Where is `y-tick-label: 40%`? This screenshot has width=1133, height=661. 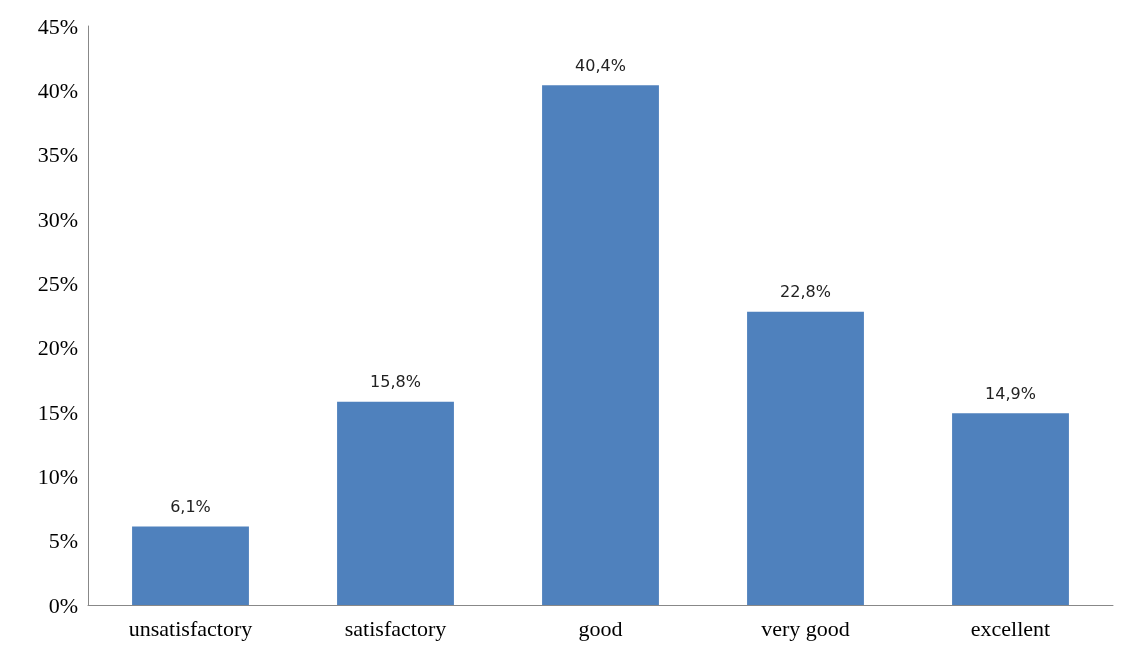 y-tick-label: 40% is located at coordinates (57, 90).